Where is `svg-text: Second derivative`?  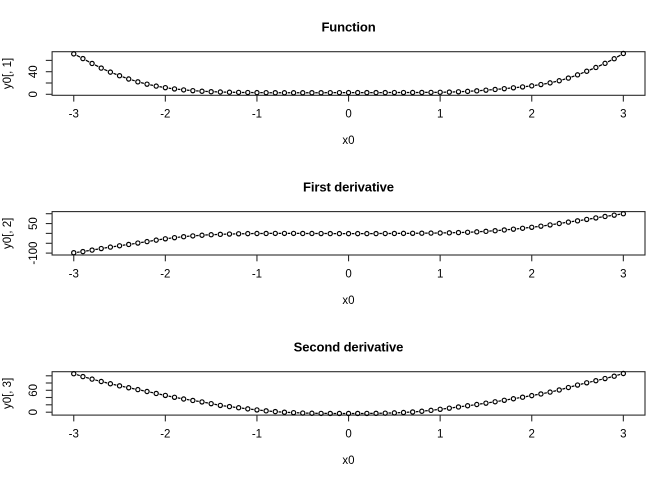 svg-text: Second derivative is located at coordinates (349, 346).